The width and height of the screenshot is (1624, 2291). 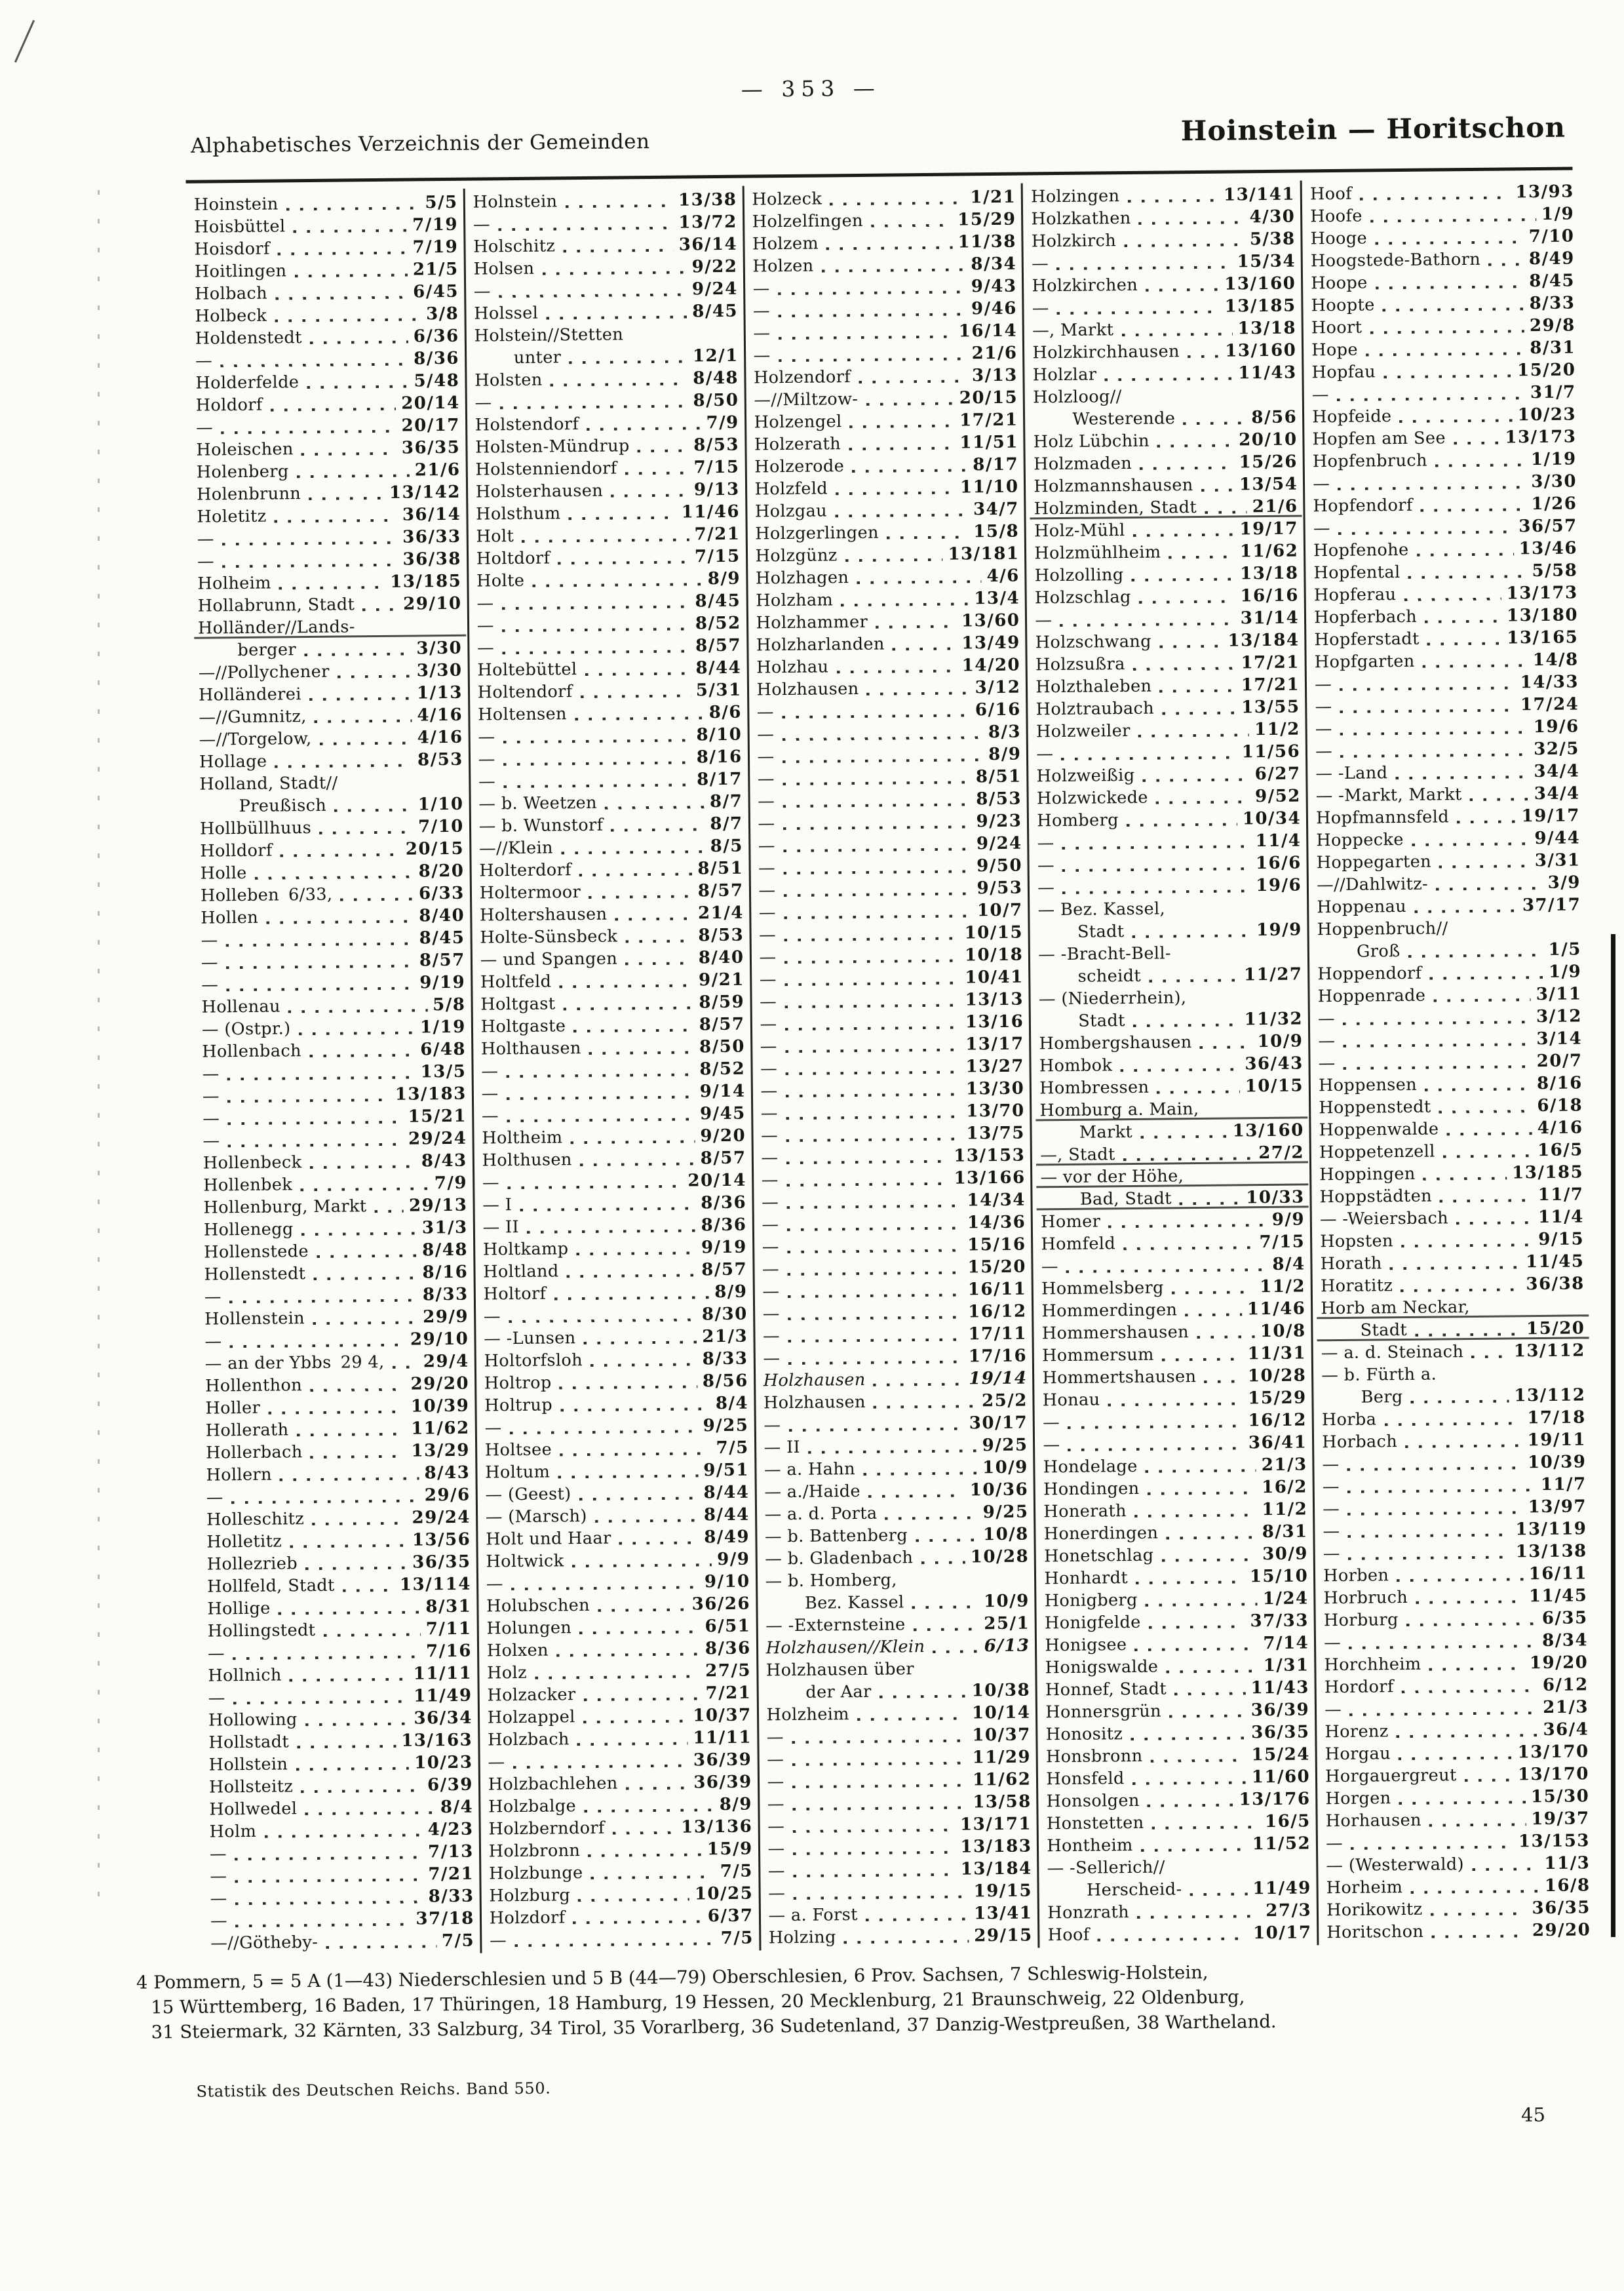 I want to click on table-row: Hoopte 8/33, so click(x=1443, y=305).